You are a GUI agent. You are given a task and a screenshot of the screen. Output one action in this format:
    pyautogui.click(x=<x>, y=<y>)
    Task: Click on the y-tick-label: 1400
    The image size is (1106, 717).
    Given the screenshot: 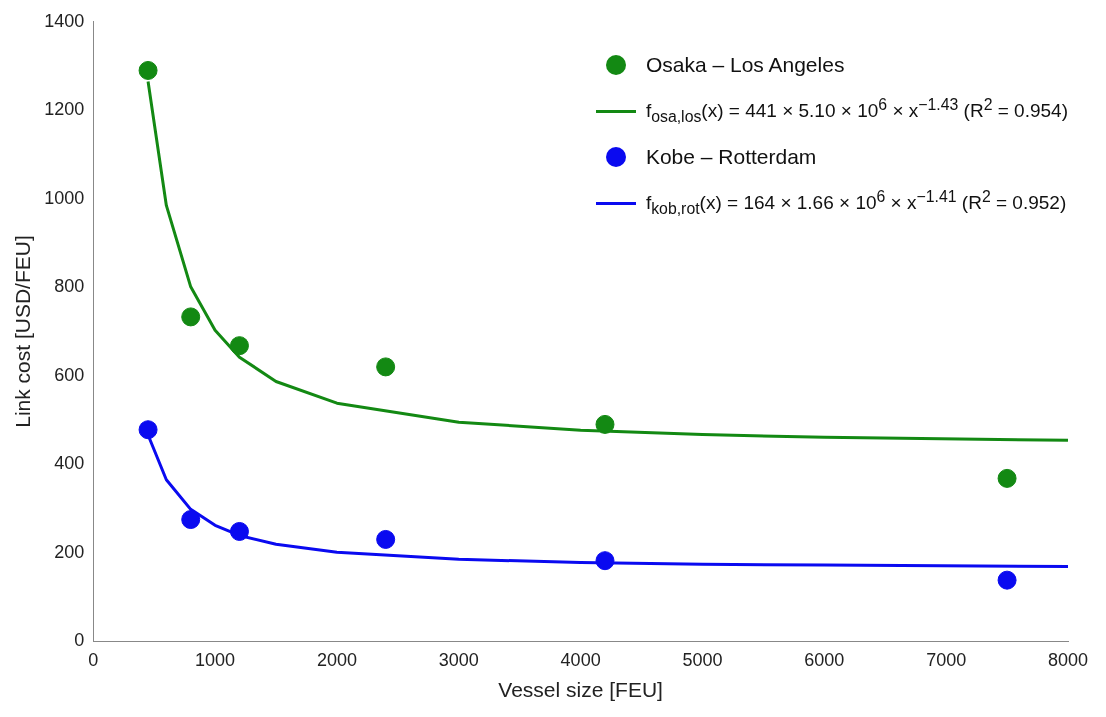 What is the action you would take?
    pyautogui.click(x=64, y=20)
    